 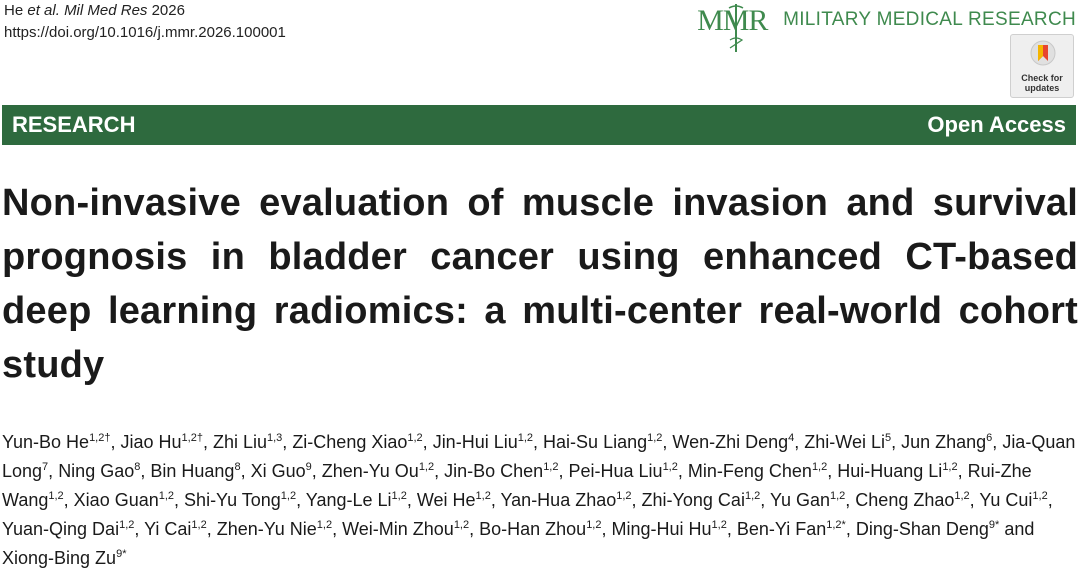 I want to click on author-item: Yi Cai1,2, so click(x=175, y=529).